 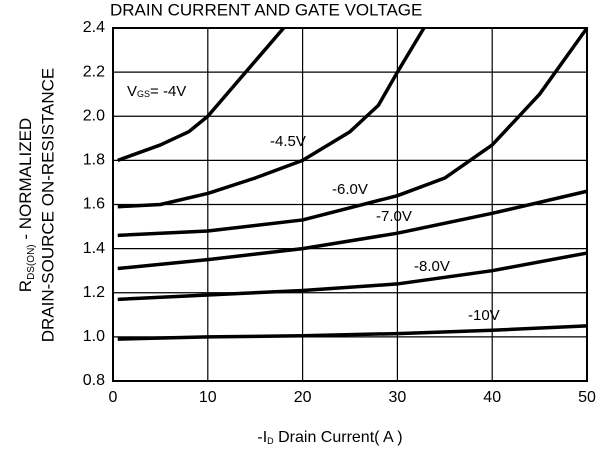 What do you see at coordinates (266, 9) in the screenshot?
I see `chart-title: DRAIN CURRENT AND GATE VOLTAGE` at bounding box center [266, 9].